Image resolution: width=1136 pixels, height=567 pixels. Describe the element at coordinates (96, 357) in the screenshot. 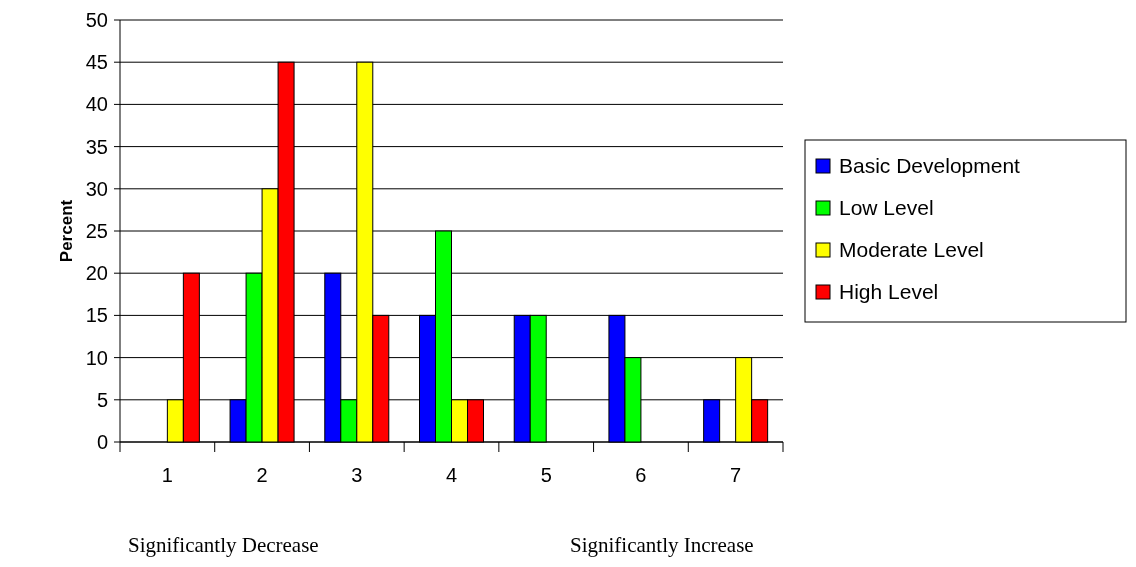

I see `y-tick-label: 10` at that location.